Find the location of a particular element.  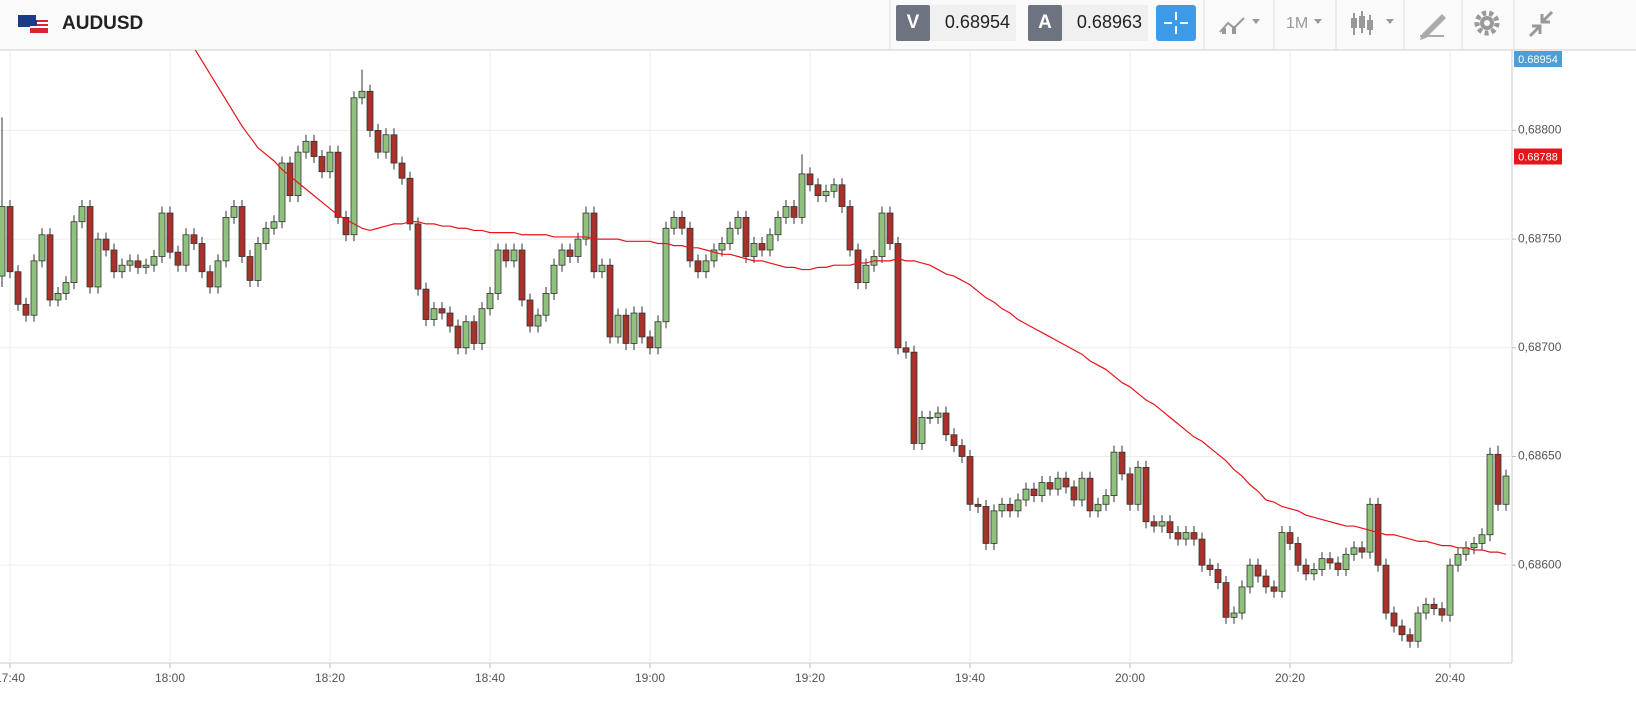

timeframe: 1M is located at coordinates (1297, 23).